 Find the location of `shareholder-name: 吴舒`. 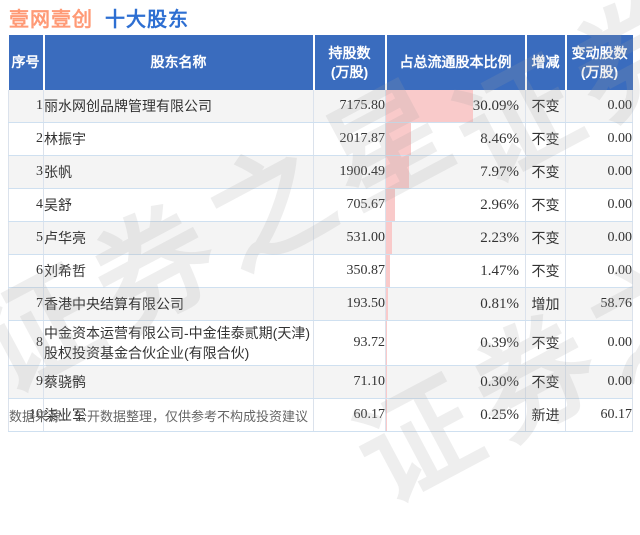

shareholder-name: 吴舒 is located at coordinates (178, 205).